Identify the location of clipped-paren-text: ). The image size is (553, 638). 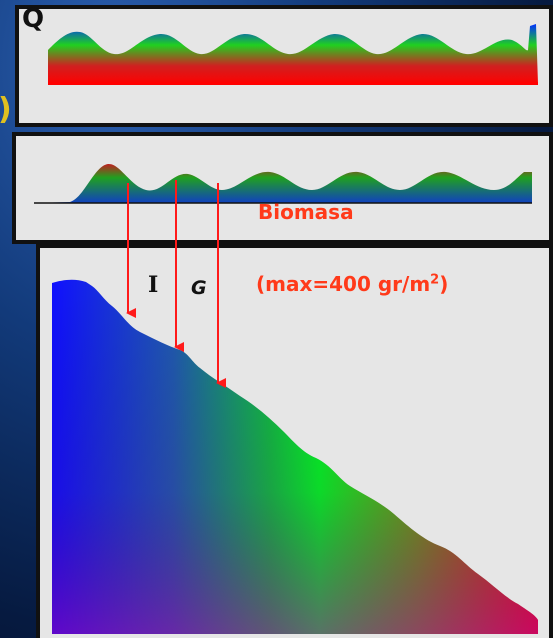
(6, 109).